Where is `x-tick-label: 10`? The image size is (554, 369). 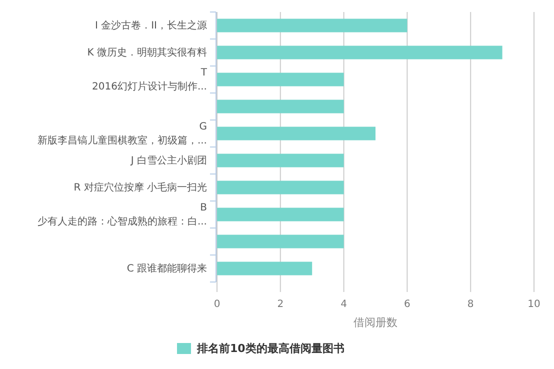 x-tick-label: 10 is located at coordinates (534, 304).